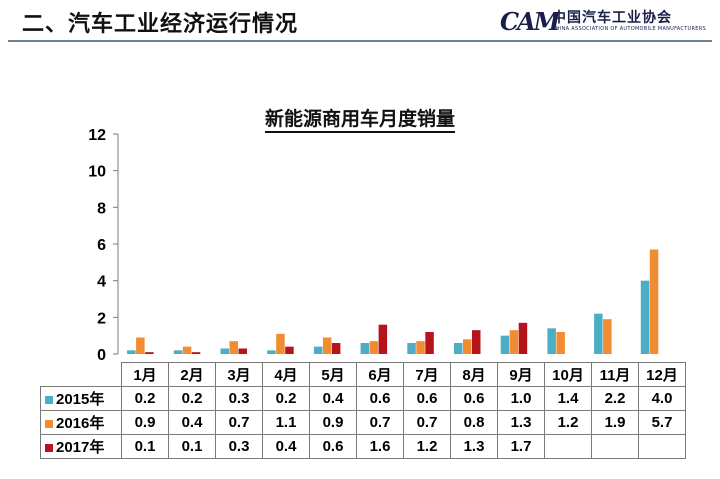 The width and height of the screenshot is (720, 479). I want to click on bar-2017年-5月, so click(336, 348).